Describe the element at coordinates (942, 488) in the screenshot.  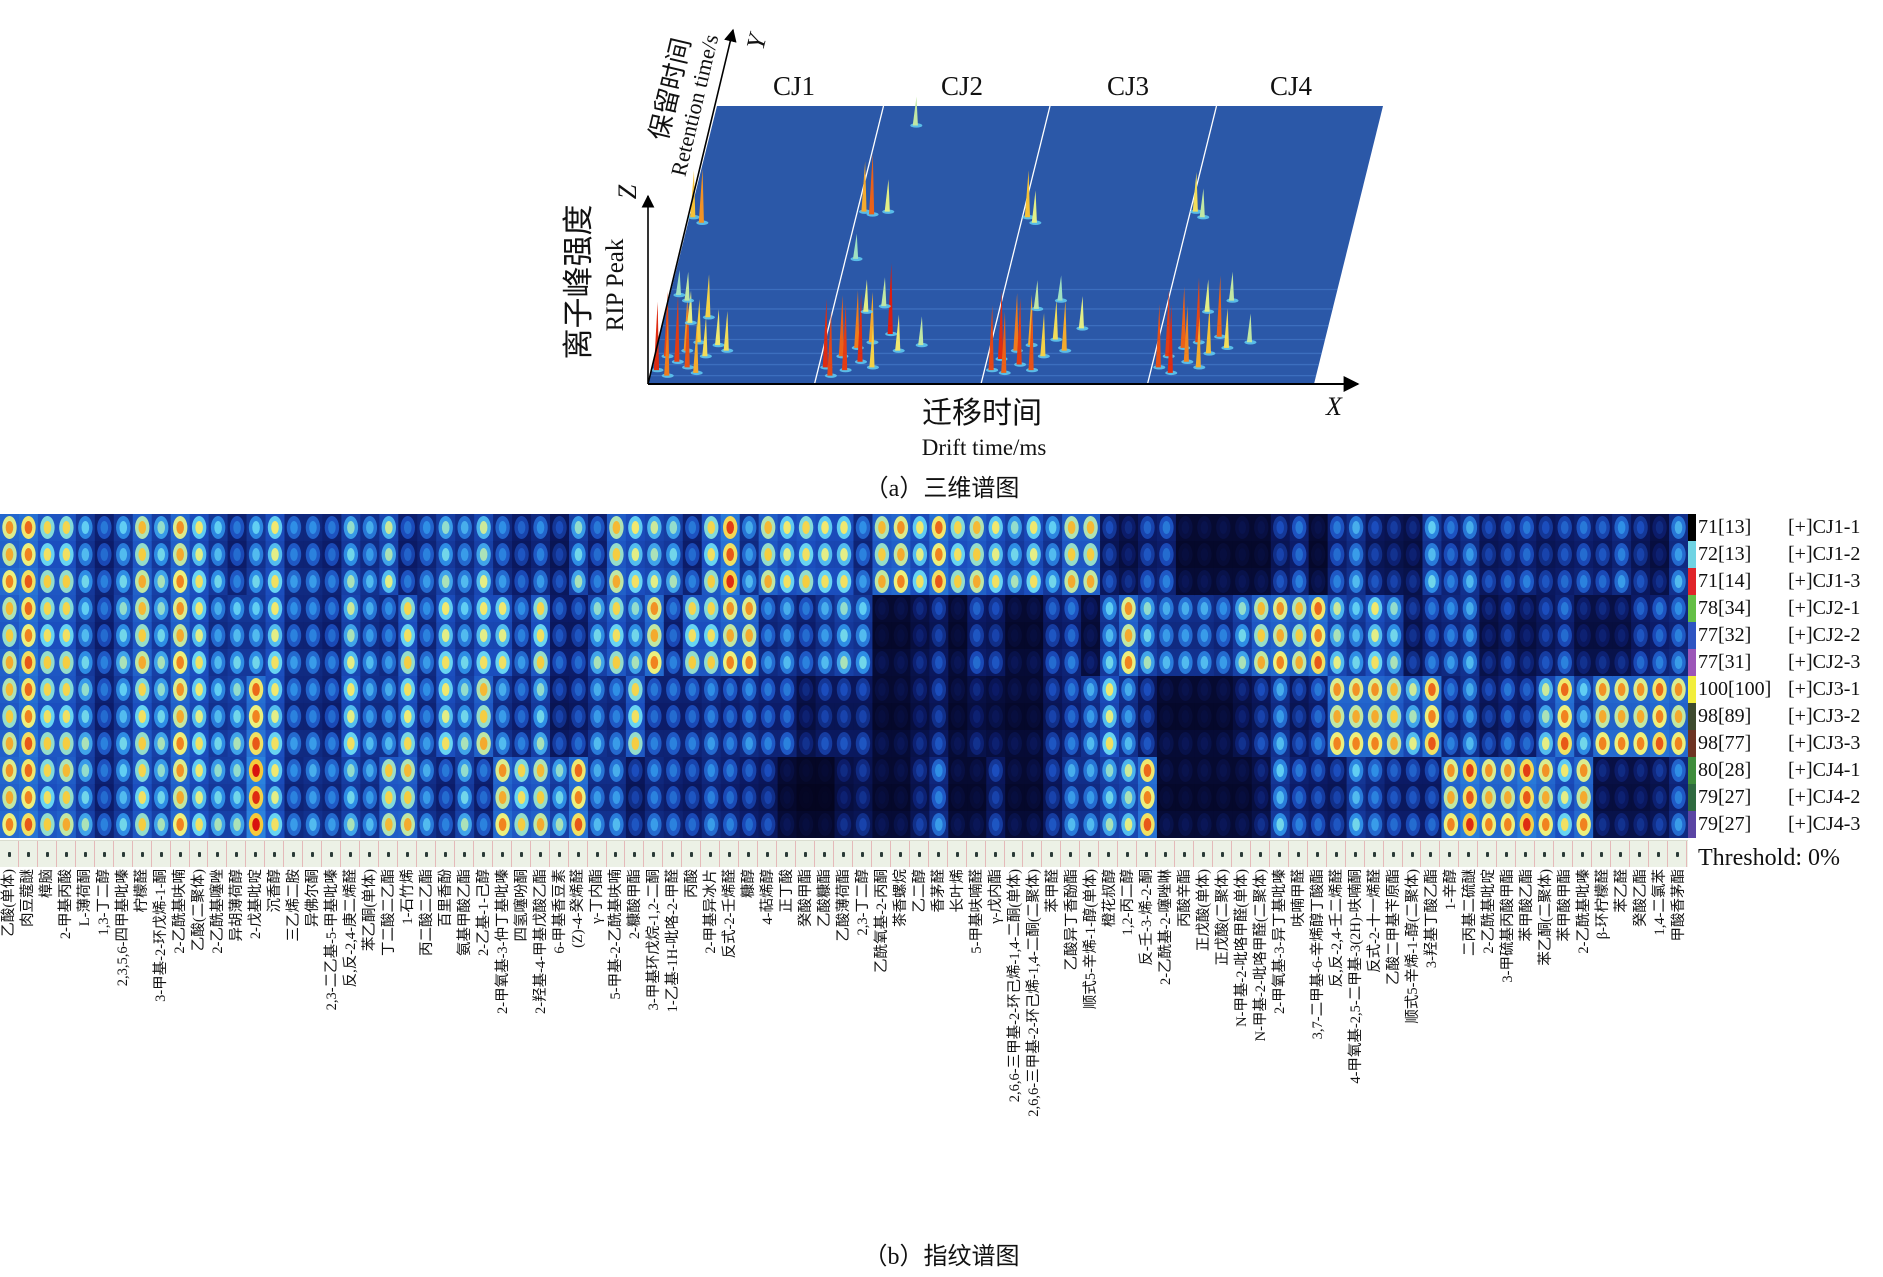
I see `caption-a: （a）三维谱图` at that location.